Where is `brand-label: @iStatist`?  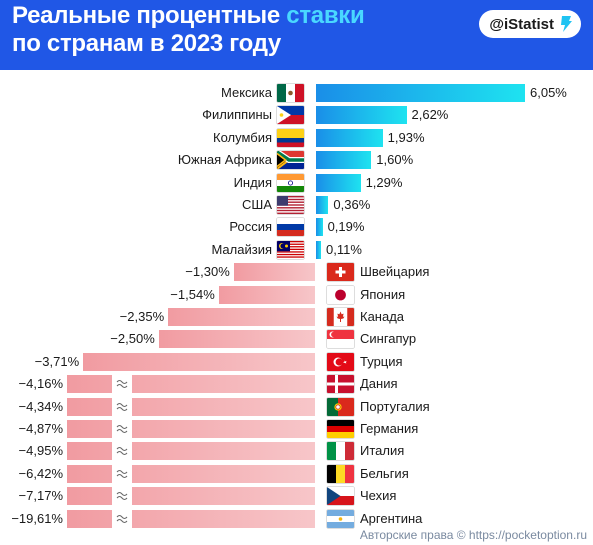
brand-label: @iStatist is located at coordinates (521, 24).